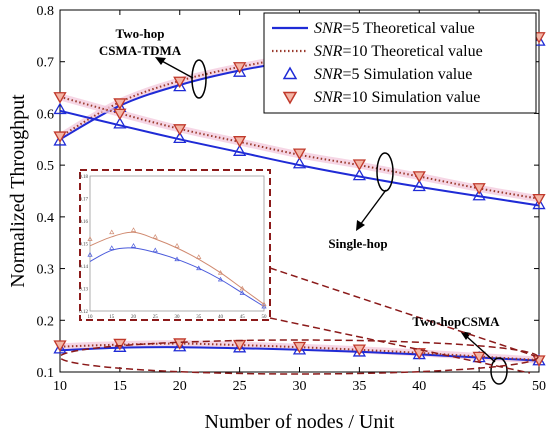  What do you see at coordinates (408, 28) in the screenshot?
I see `legend-label-text: =5 Theoretical value` at bounding box center [408, 28].